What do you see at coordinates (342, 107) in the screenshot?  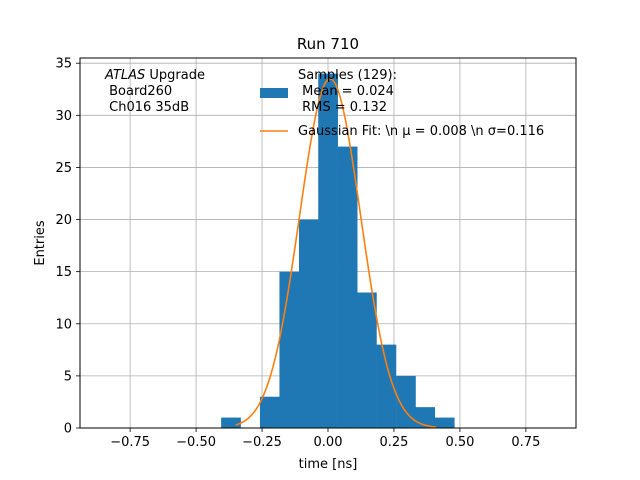 I see `legend-label-samples: RMS = 0.132` at bounding box center [342, 107].